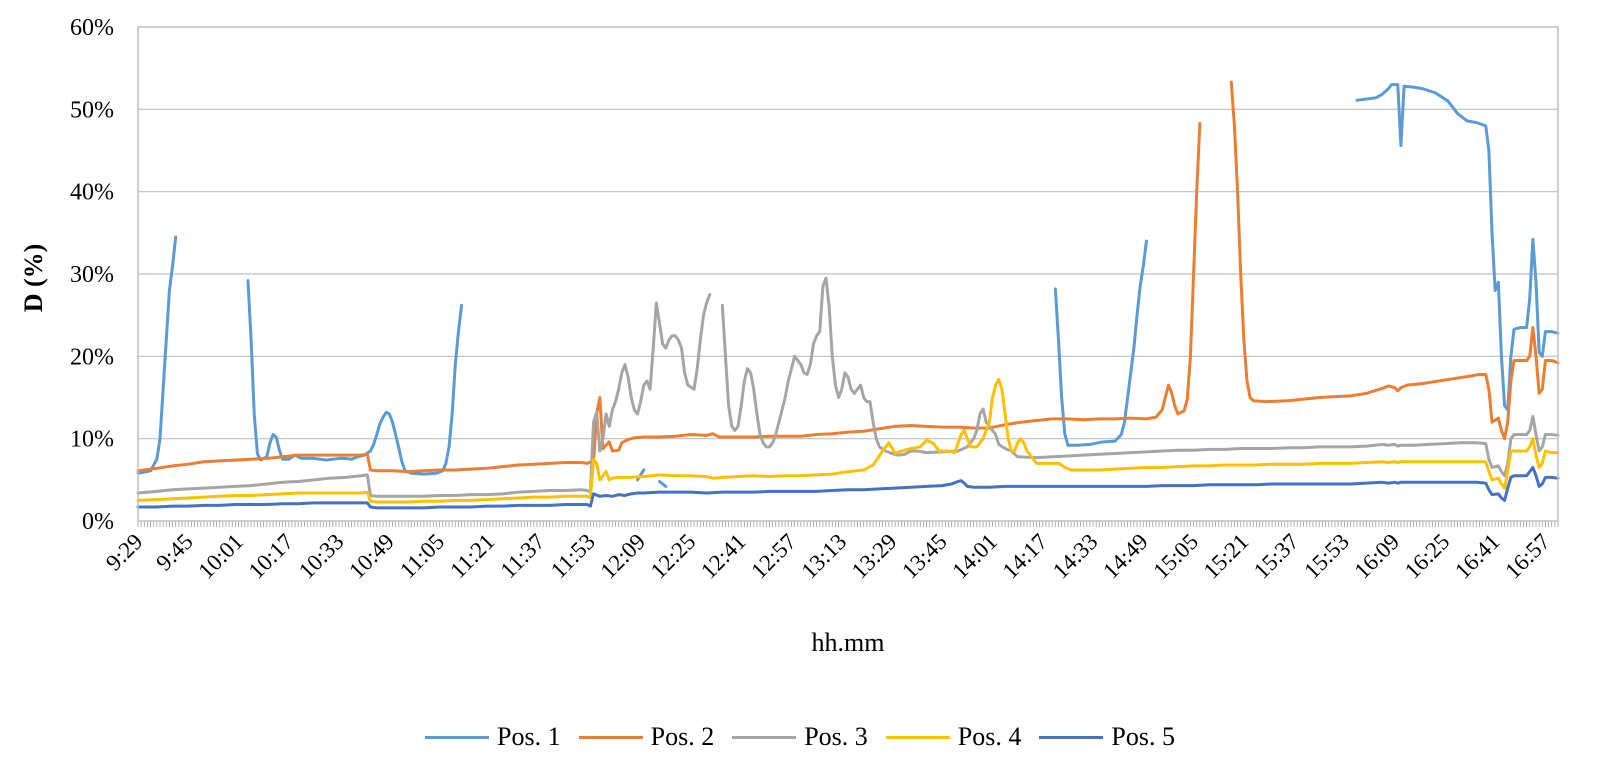 Image resolution: width=1600 pixels, height=768 pixels. Describe the element at coordinates (824, 556) in the screenshot. I see `x-tick-label: 13:13` at that location.